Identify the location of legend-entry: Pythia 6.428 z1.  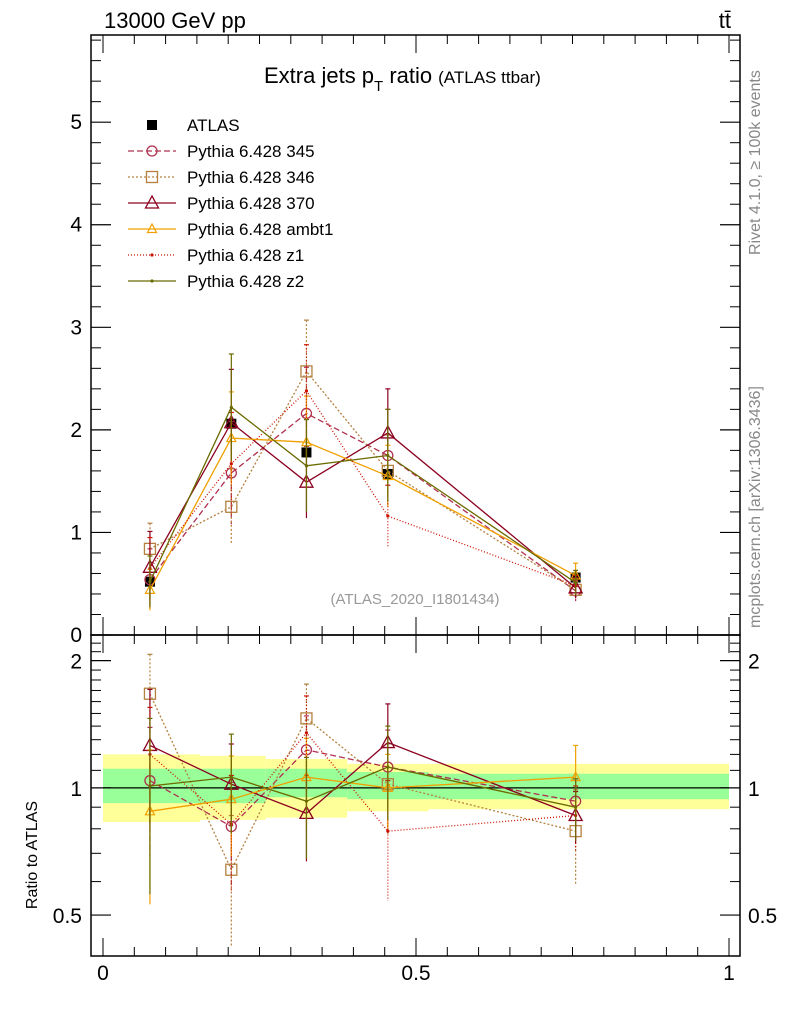
(216, 255).